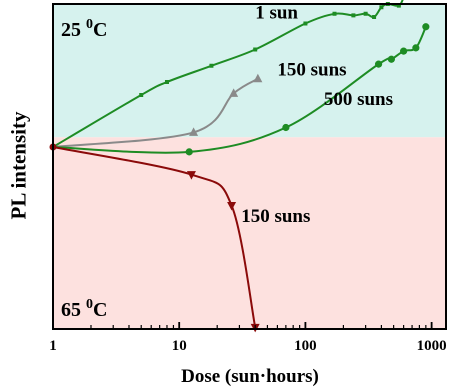  Describe the element at coordinates (248, 338) in the screenshot. I see `x-axis-ticks: 1 10 100 1000` at that location.